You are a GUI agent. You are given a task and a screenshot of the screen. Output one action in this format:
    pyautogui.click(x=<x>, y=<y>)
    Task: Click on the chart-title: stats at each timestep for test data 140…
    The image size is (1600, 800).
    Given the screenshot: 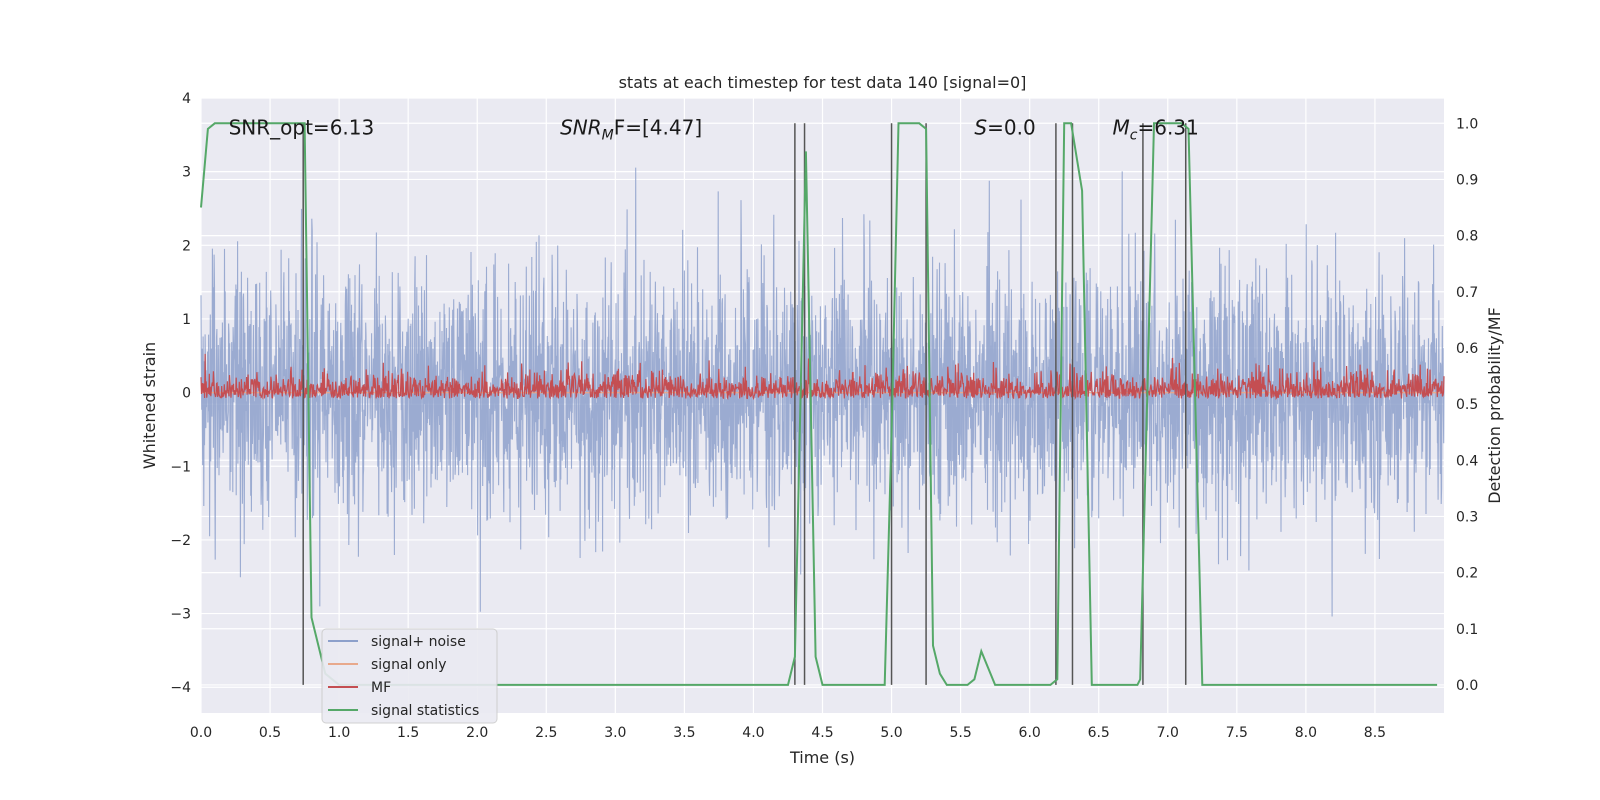 What is the action you would take?
    pyautogui.click(x=823, y=82)
    